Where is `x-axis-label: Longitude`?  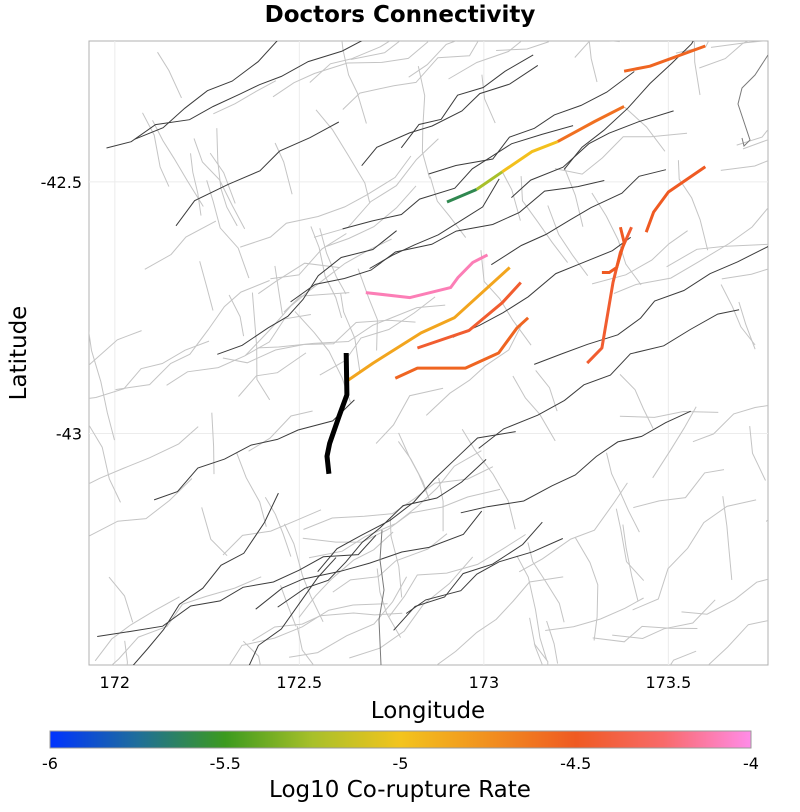 x-axis-label: Longitude is located at coordinates (428, 711).